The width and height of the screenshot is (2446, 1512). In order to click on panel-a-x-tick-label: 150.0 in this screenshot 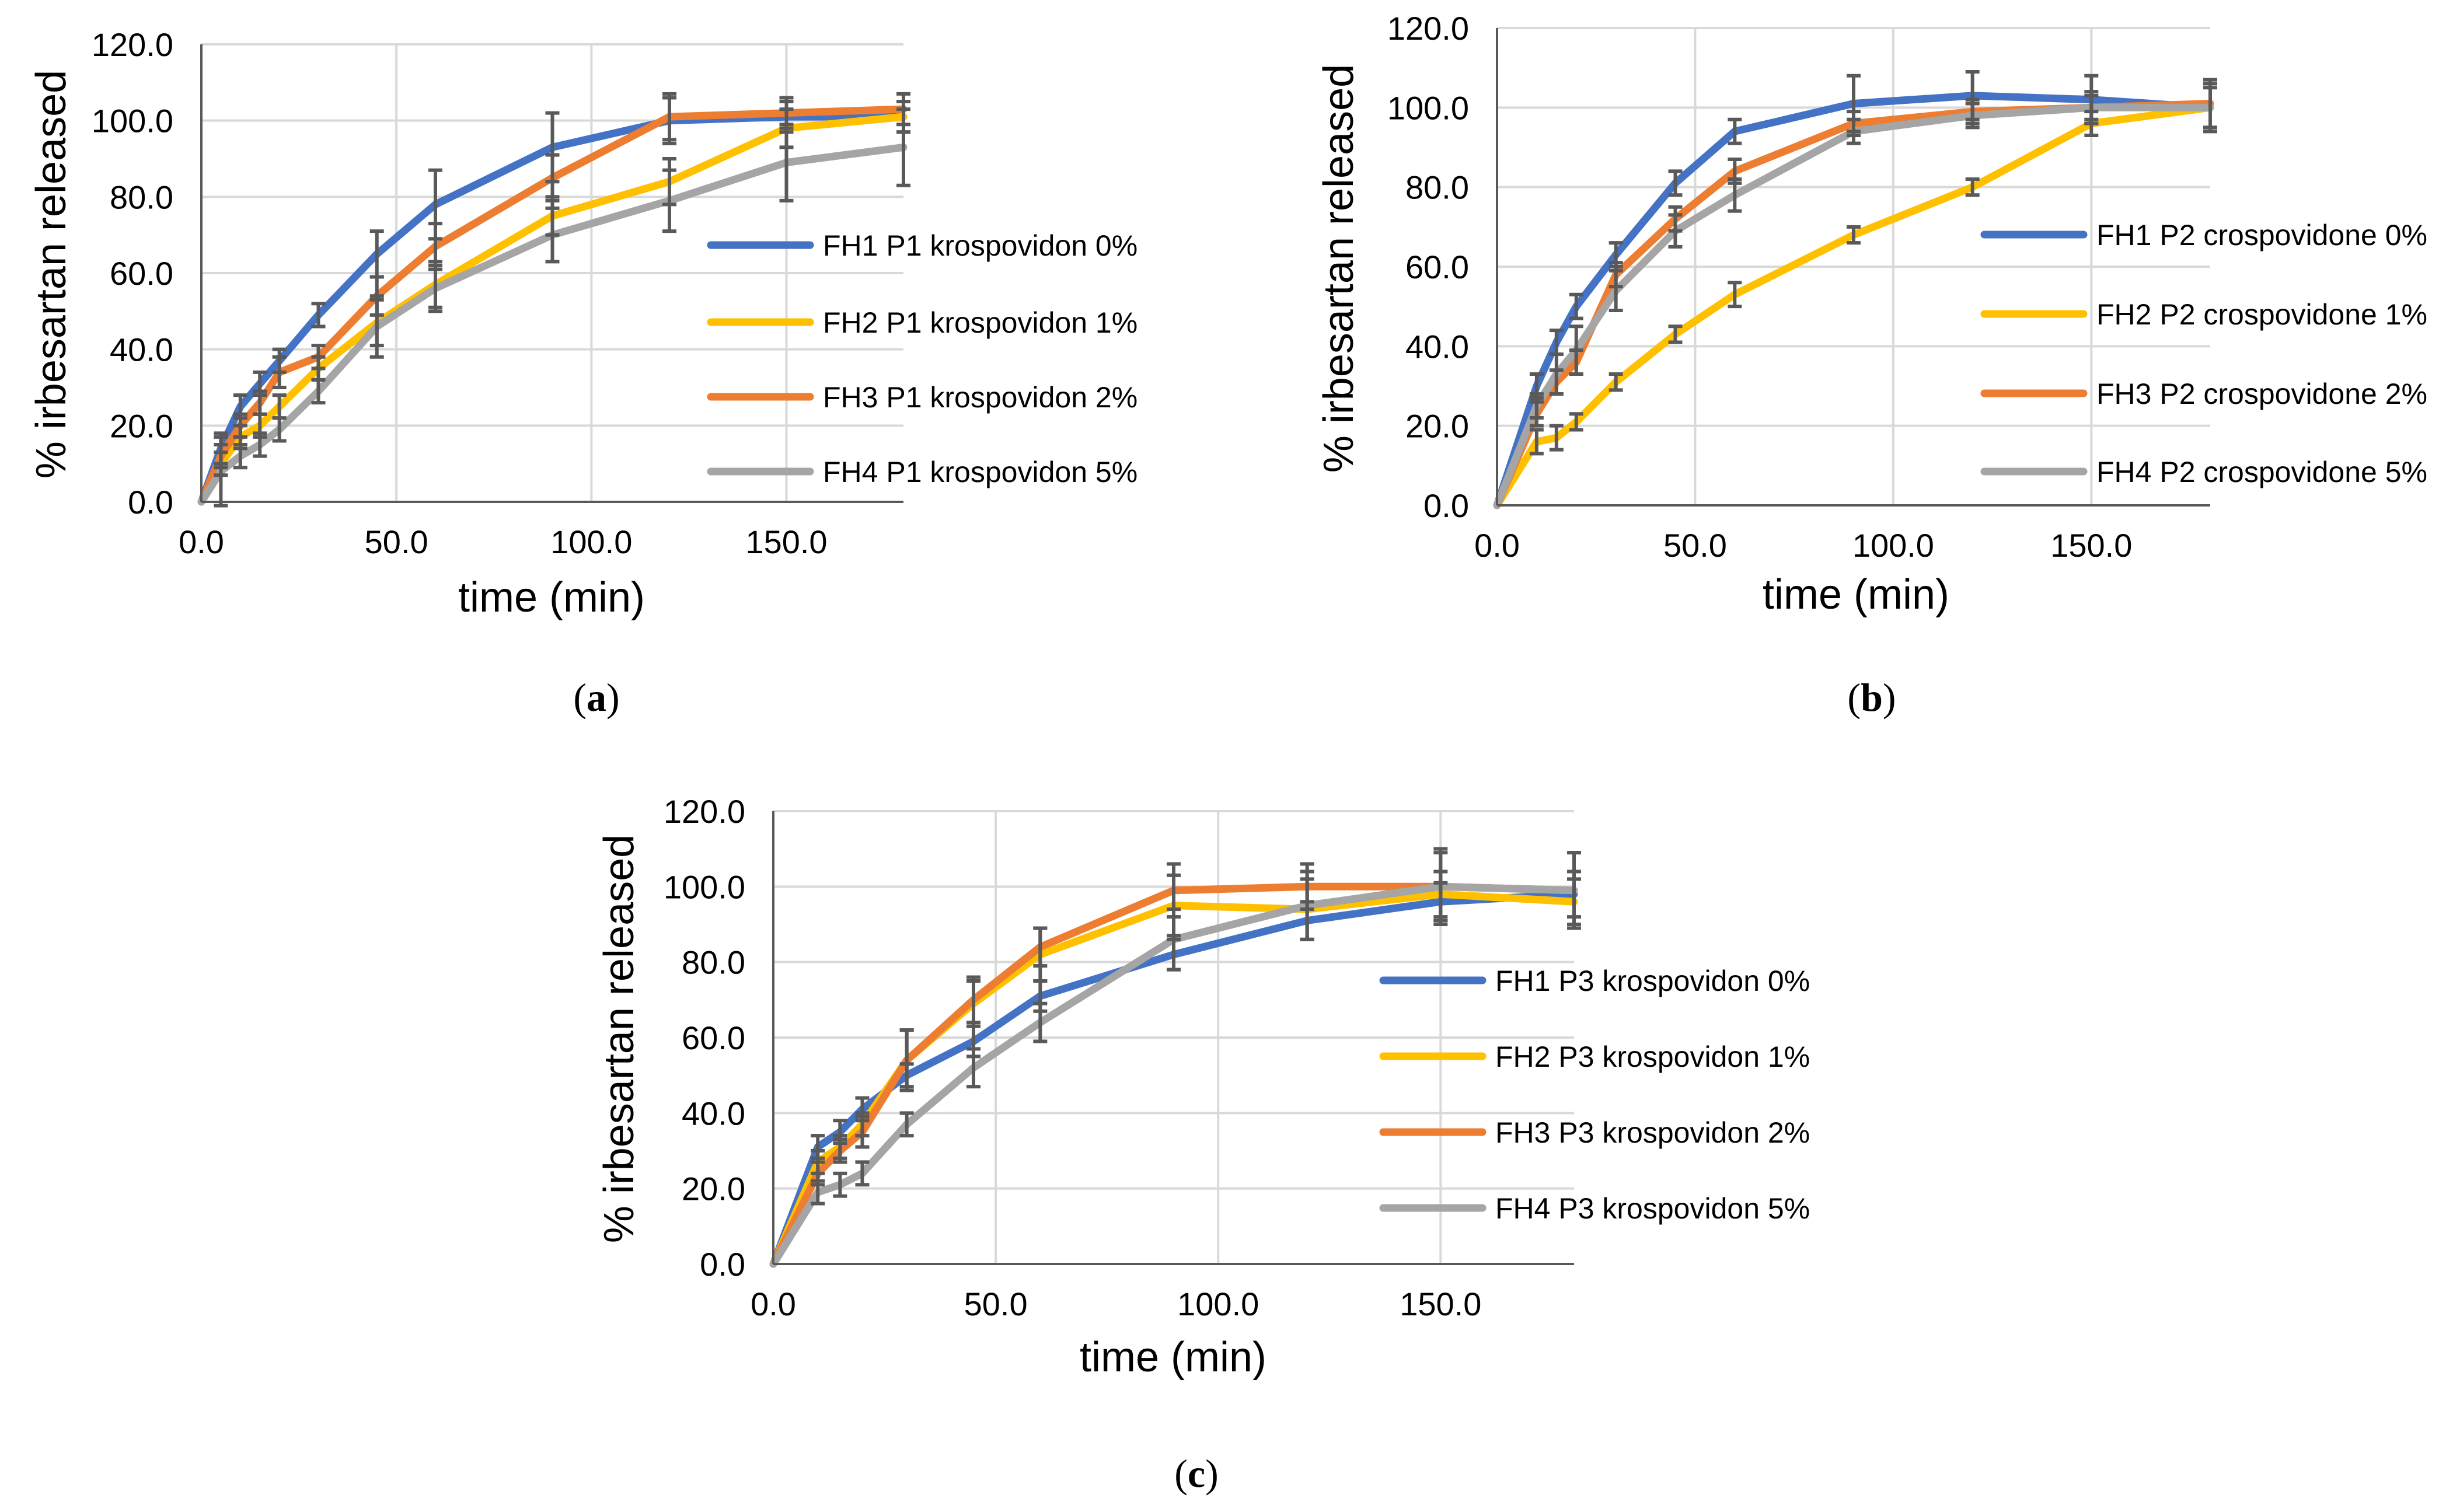, I will do `click(786, 542)`.